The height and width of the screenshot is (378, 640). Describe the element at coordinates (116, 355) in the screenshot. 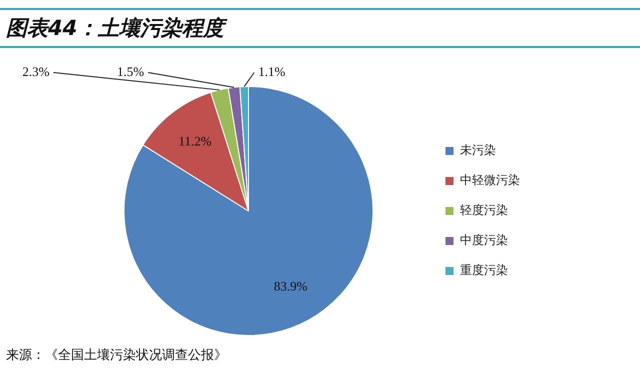

I see `source-note: 来源：《全国土壤污染状况调查公报》` at that location.